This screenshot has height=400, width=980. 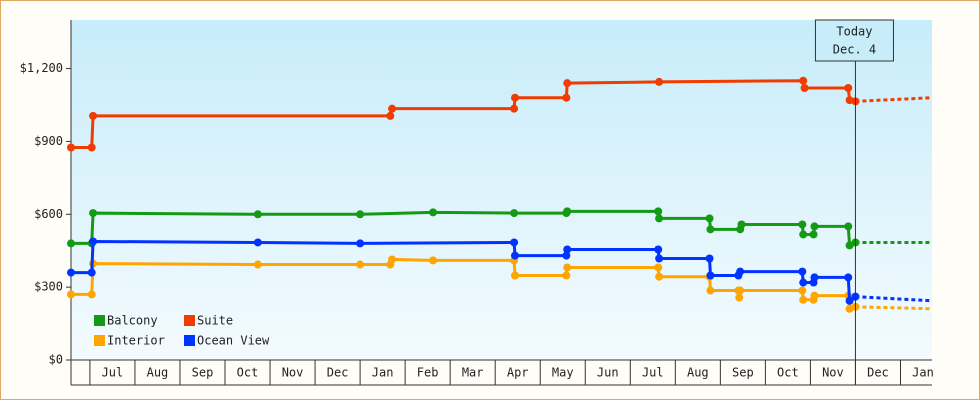 I want to click on x-tick-label: Jun, so click(x=608, y=373).